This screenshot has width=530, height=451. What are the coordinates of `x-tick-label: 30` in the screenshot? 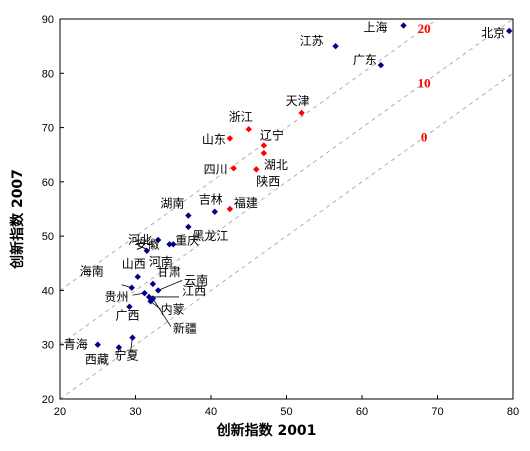 It's located at (135, 412).